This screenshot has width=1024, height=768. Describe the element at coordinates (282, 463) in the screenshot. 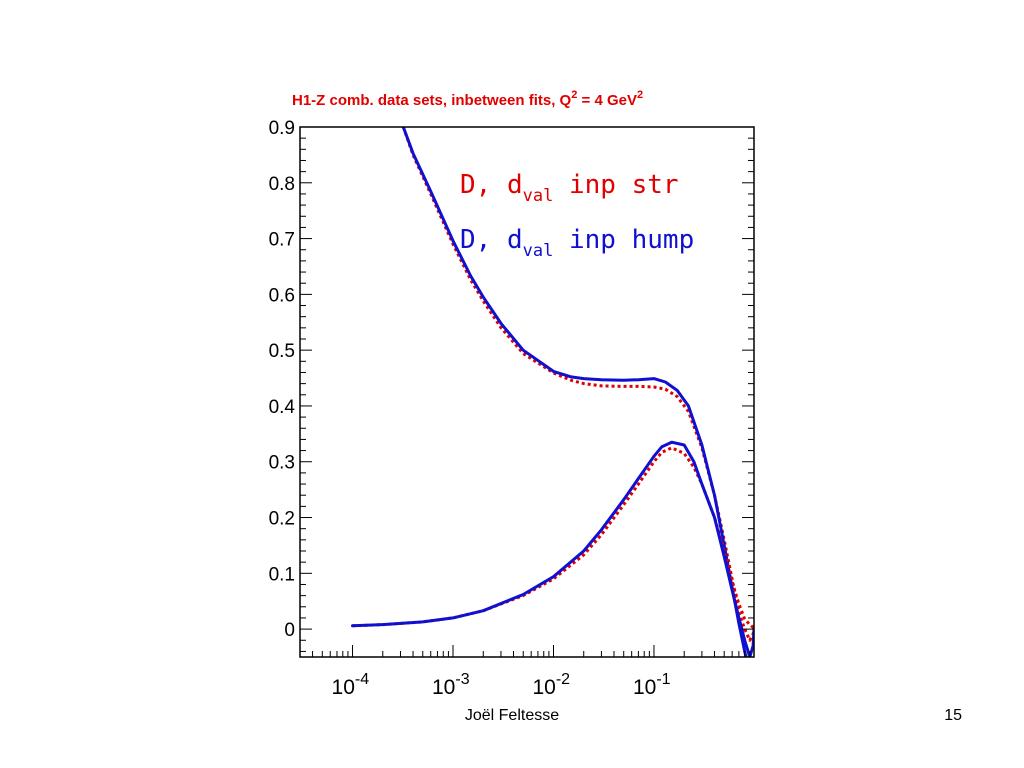

I see `y-tick-label: 0.3` at that location.